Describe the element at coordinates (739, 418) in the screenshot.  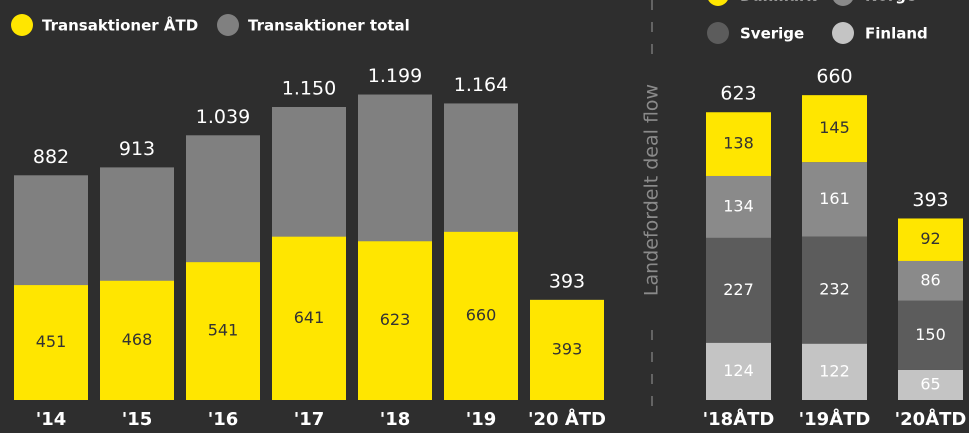
I see `x-tick-label: '18ÅTD` at that location.